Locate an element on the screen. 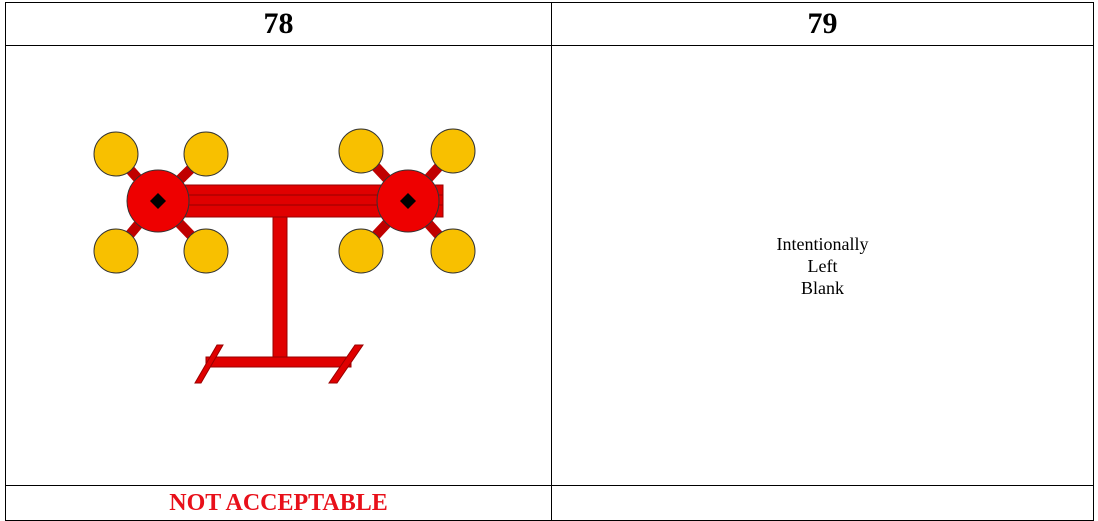 The image size is (1098, 521). footer-cell is located at coordinates (822, 503).